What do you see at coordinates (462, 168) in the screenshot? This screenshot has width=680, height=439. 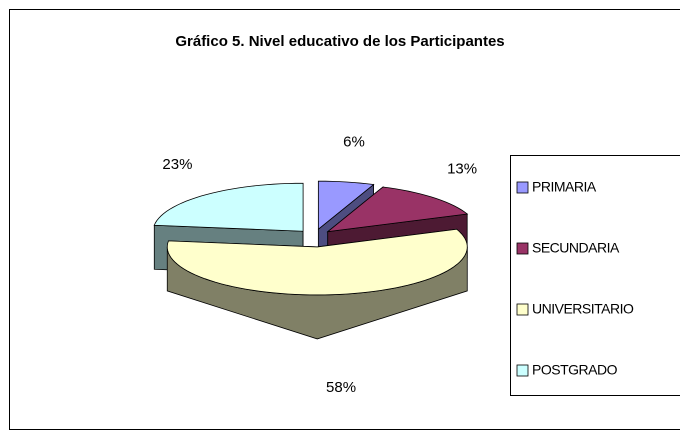 I see `data-label: 13%` at bounding box center [462, 168].